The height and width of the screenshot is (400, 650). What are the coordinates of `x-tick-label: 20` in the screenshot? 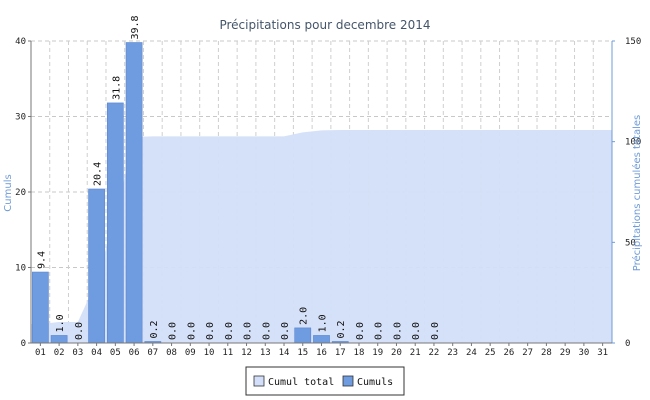 It's located at (396, 353).